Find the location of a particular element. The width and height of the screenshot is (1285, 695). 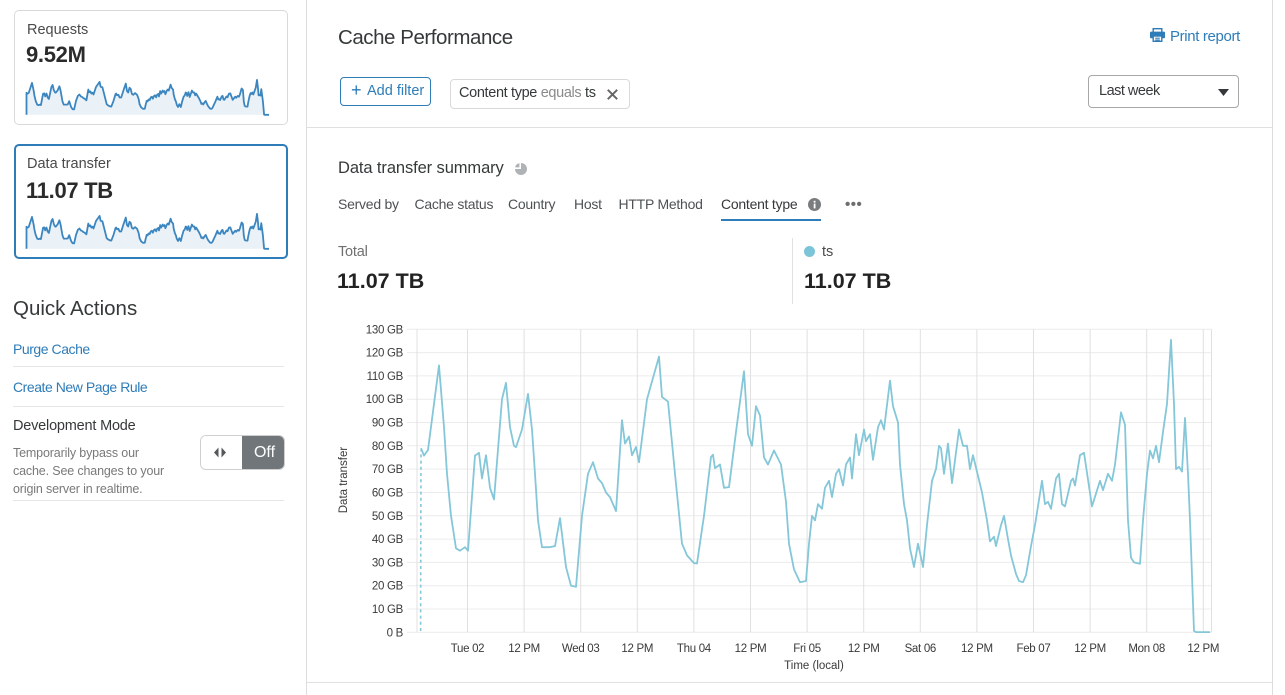

svg-text: Tue 02 is located at coordinates (468, 649).